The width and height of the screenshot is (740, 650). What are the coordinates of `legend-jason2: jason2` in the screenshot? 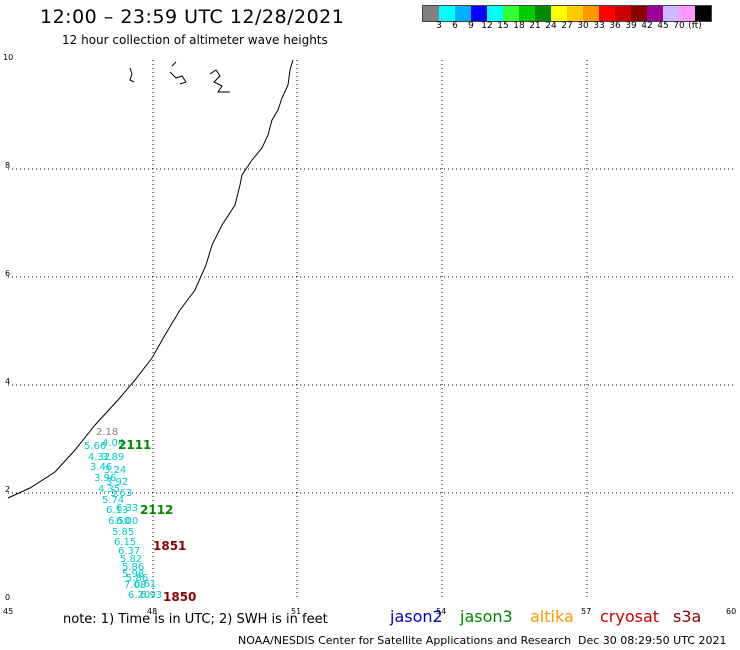 It's located at (416, 616).